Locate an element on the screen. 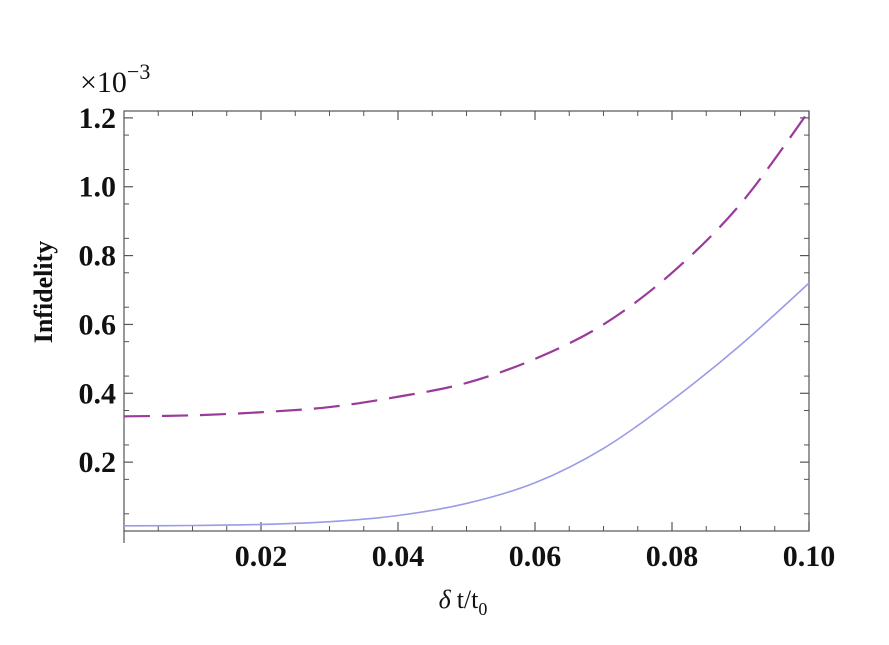 This screenshot has height=645, width=889. y-tick-label: 0.4 is located at coordinates (98, 393).